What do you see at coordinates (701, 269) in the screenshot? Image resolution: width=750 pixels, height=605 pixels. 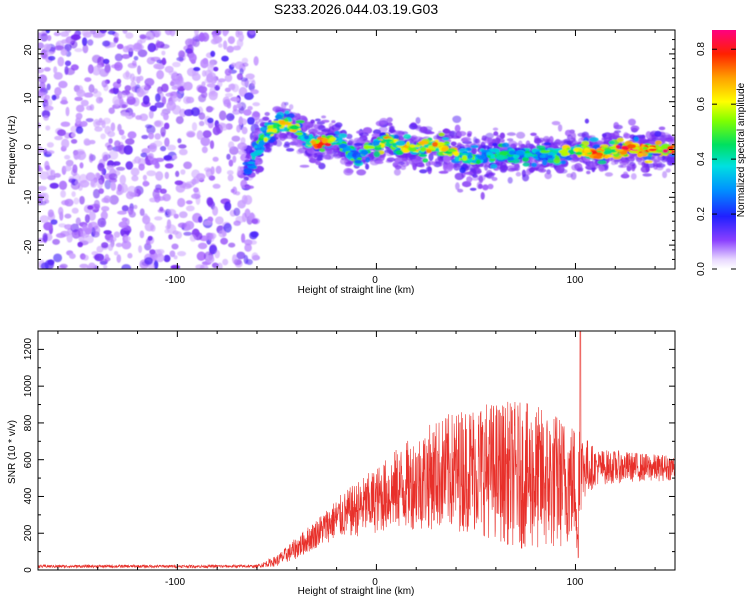 I see `colorbar-tick-label: 0.0` at bounding box center [701, 269].